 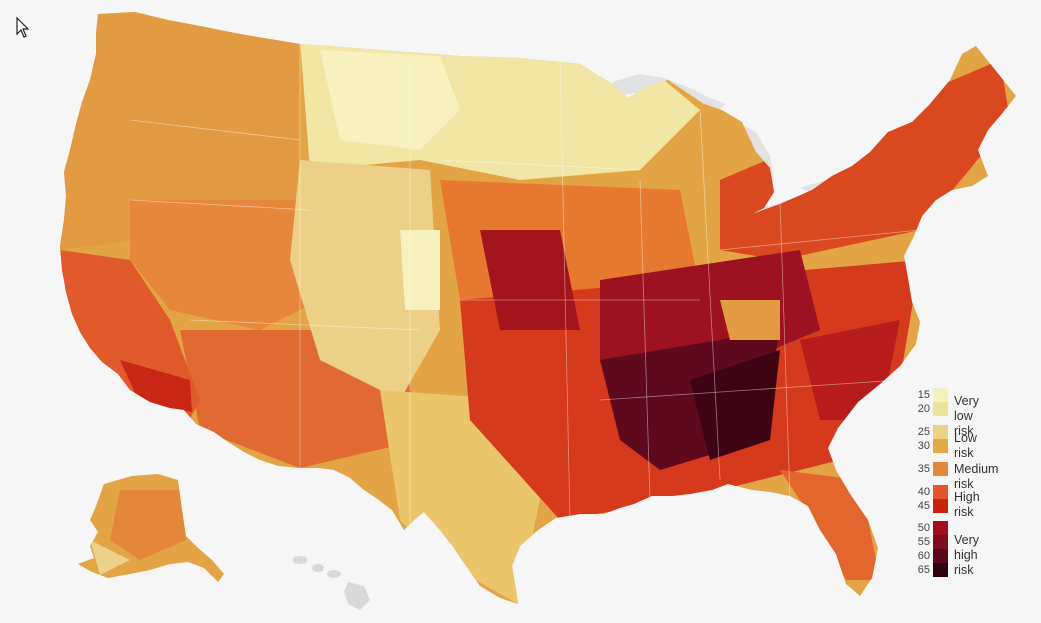 What do you see at coordinates (923, 506) in the screenshot?
I see `legend-value: 45` at bounding box center [923, 506].